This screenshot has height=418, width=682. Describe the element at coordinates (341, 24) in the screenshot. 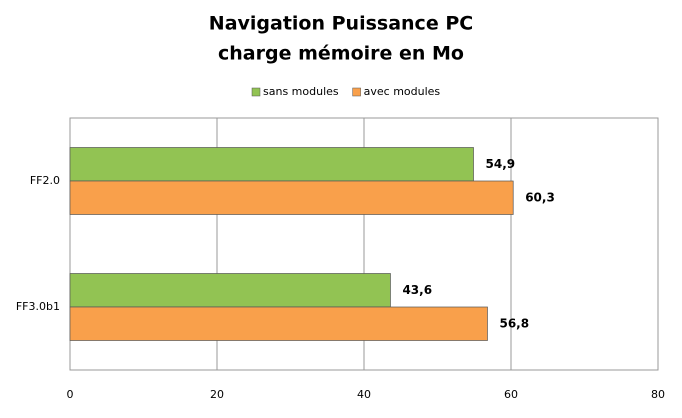

I see `chart-title: Navigation Puissance PC` at that location.